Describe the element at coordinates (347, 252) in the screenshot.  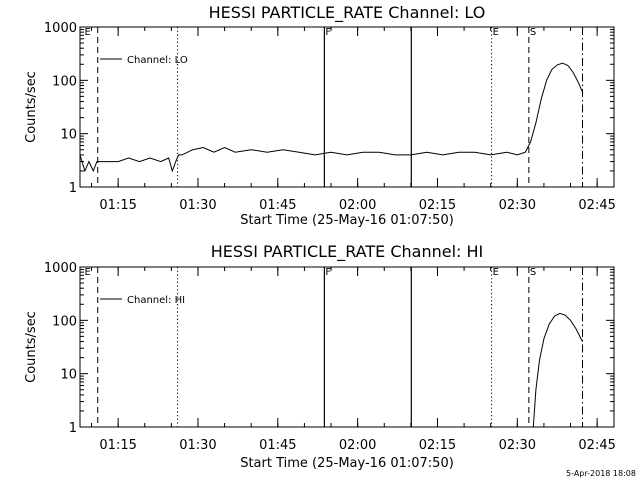
I see `chart-title: HESSI PARTICLE_RATE Channel: HI` at that location.